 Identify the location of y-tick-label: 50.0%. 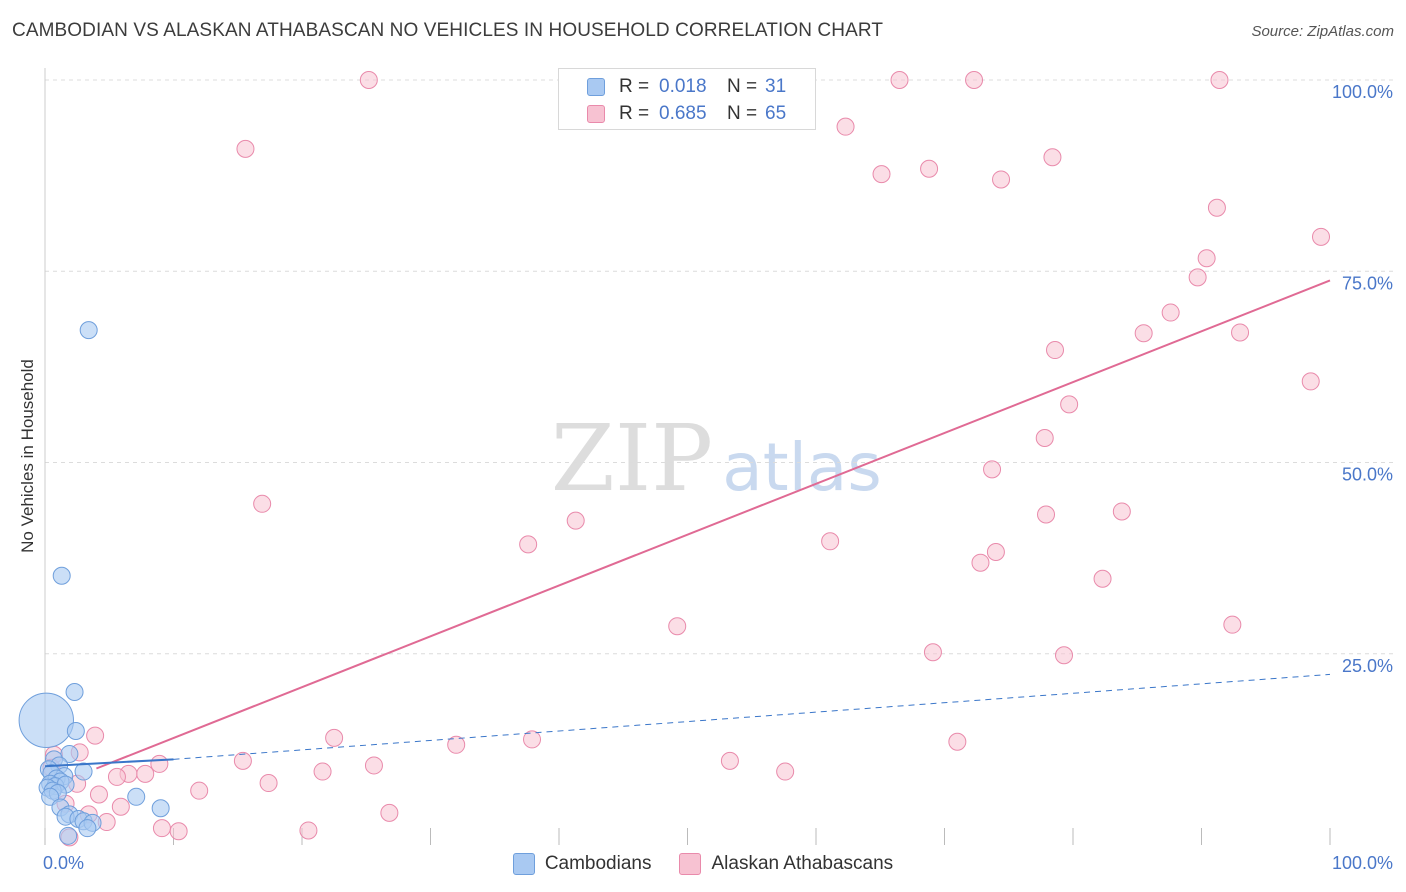
(1367, 475).